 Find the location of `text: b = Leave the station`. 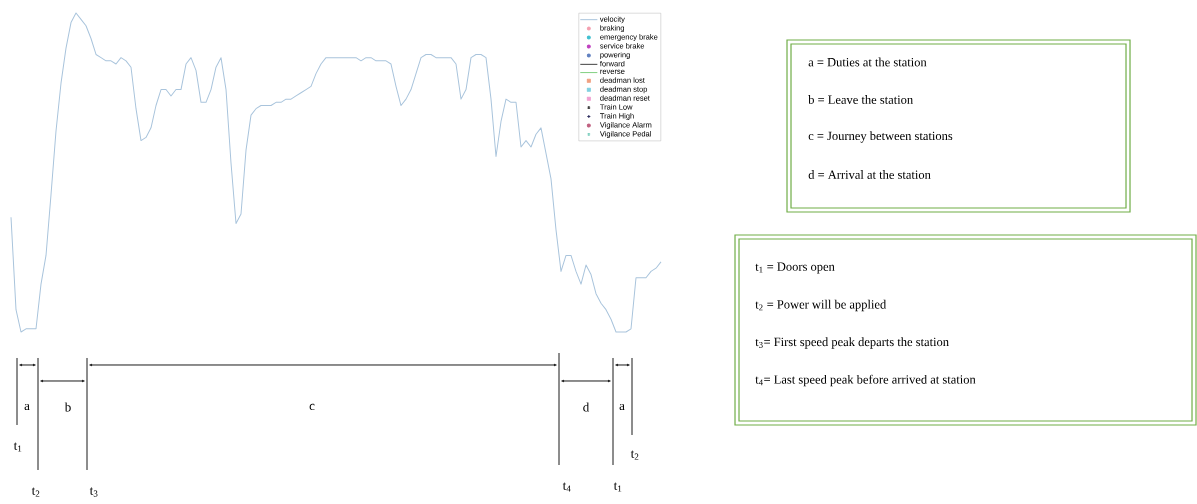

text: b = Leave the station is located at coordinates (860, 99).